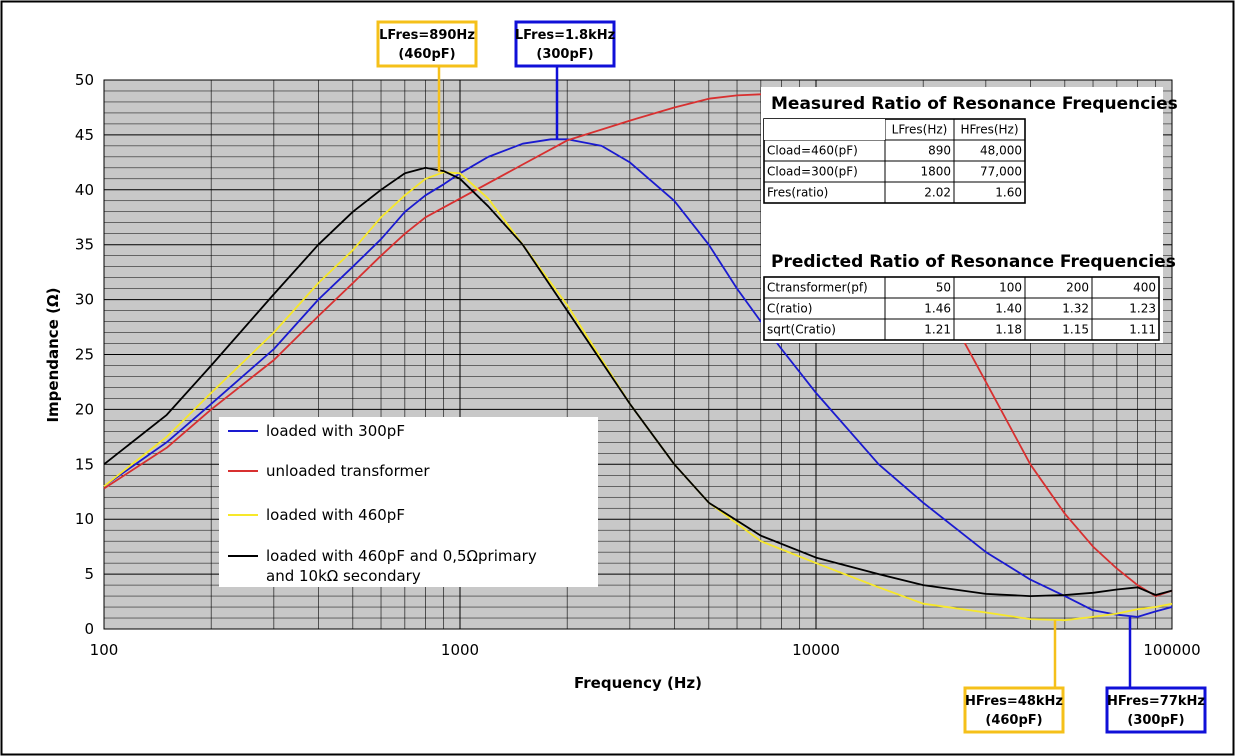  I want to click on table-cell: 50, so click(943, 288).